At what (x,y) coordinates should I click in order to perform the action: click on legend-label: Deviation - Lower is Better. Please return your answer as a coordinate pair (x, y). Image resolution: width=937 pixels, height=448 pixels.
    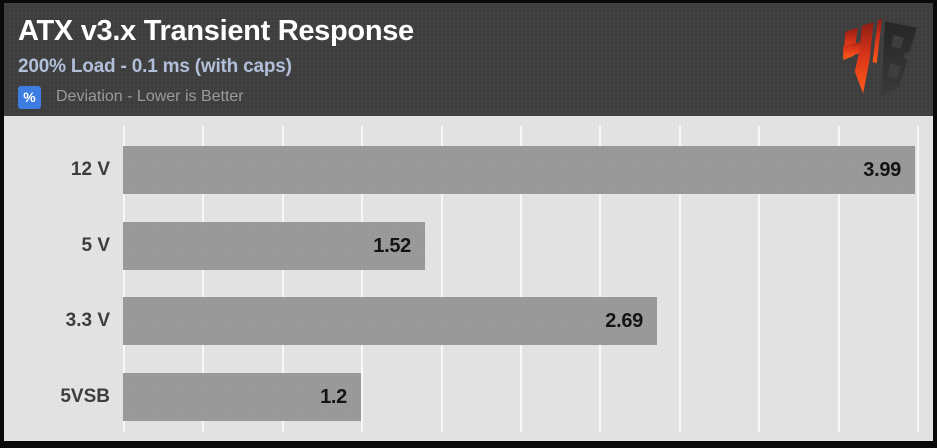
    Looking at the image, I should click on (150, 96).